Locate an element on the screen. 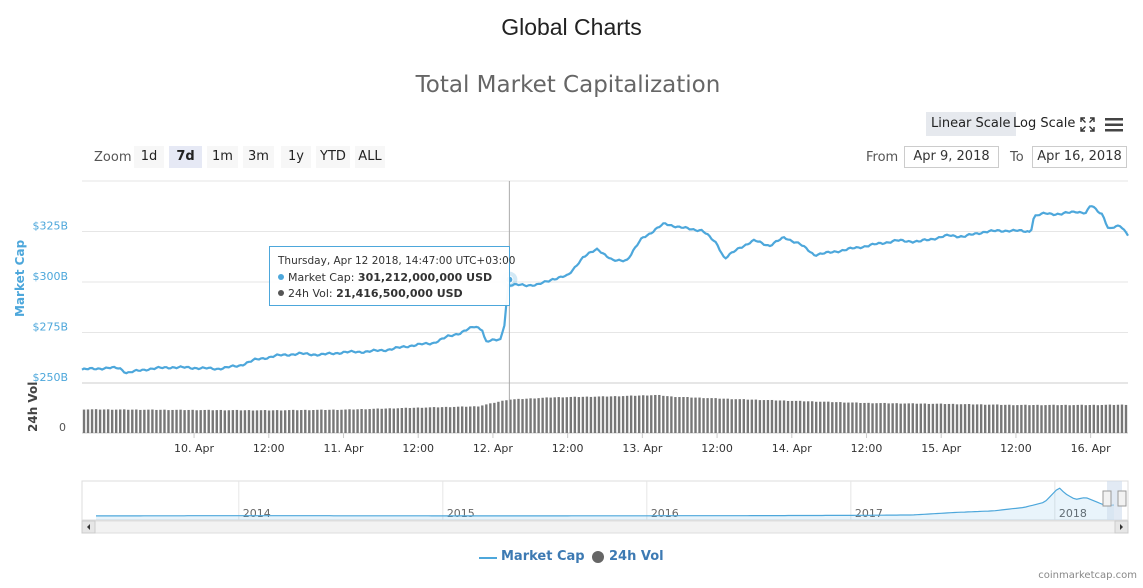  scroll-left-arrow-icon is located at coordinates (88, 527).